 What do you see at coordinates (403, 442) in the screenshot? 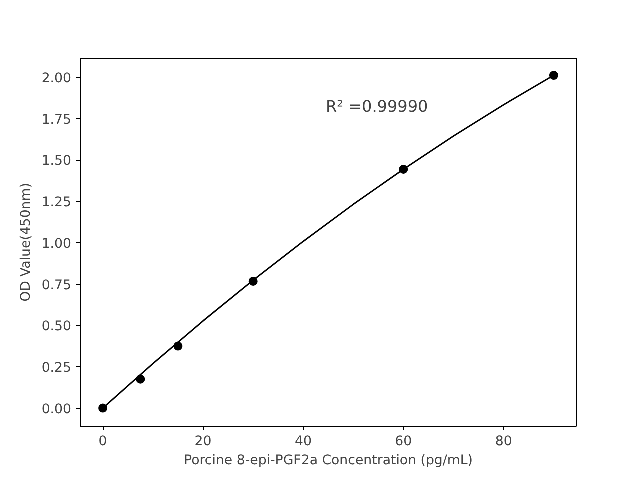
I see `x-tick-label: 60` at bounding box center [403, 442].